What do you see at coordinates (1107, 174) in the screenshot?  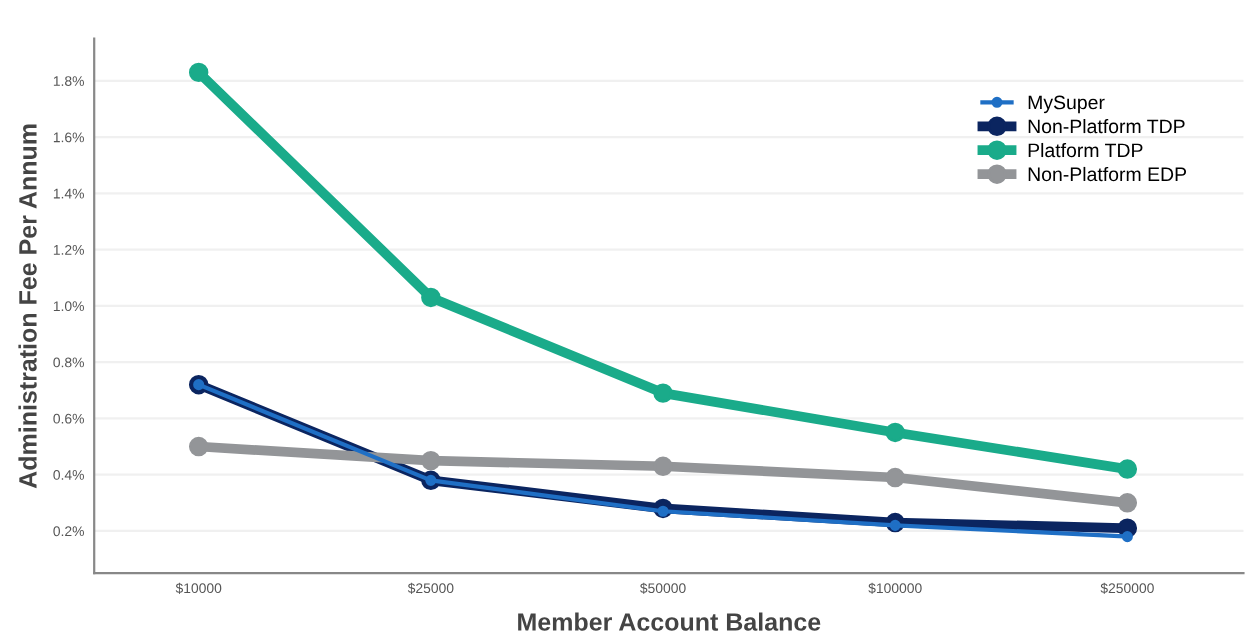 I see `legend-label: Non-Platform EDP` at bounding box center [1107, 174].